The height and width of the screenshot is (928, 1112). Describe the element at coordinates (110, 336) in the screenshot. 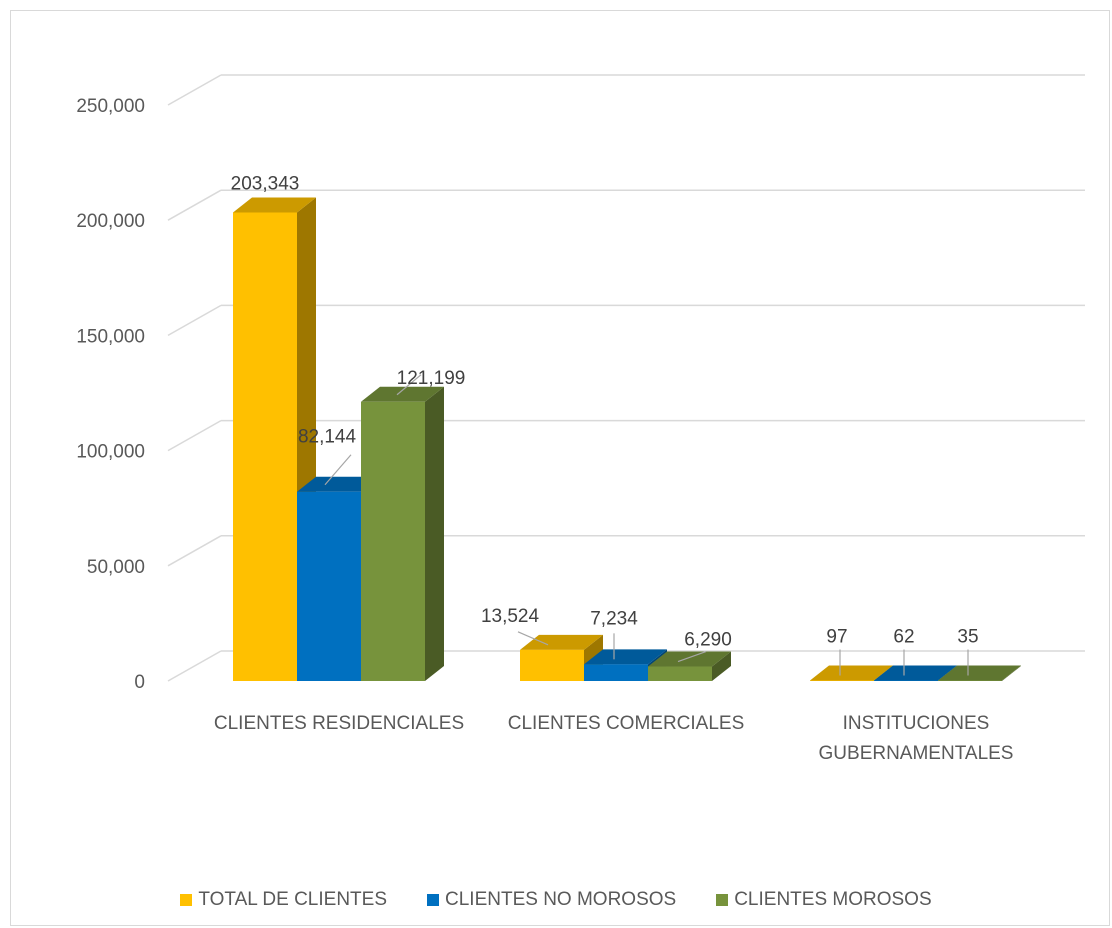

I see `y-tick-label: 150,000` at that location.